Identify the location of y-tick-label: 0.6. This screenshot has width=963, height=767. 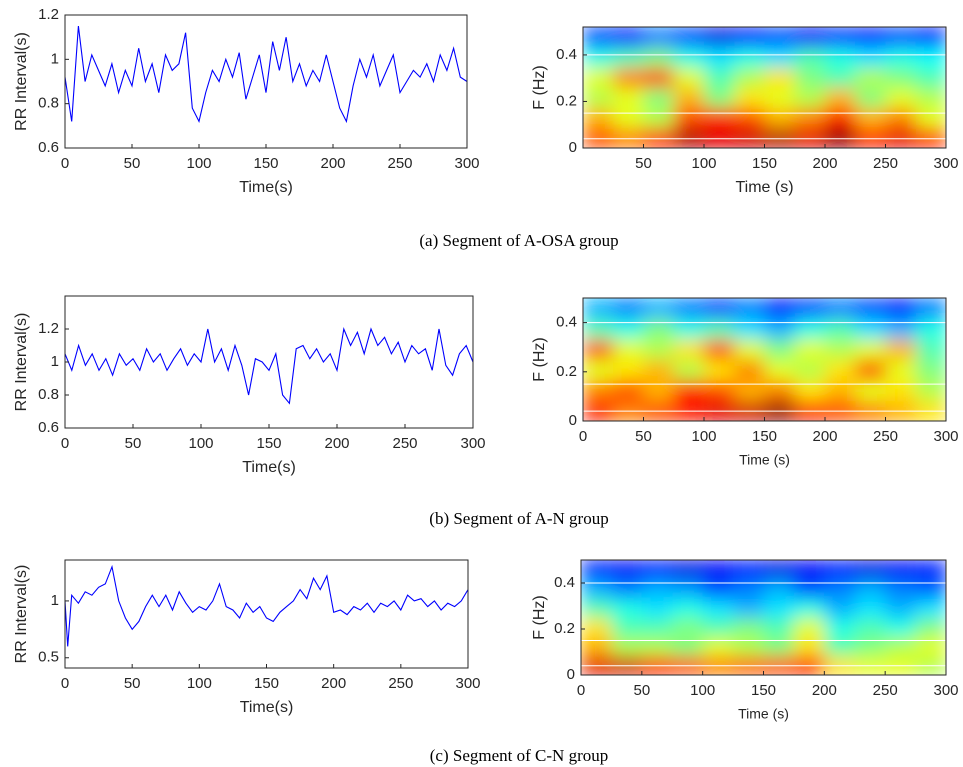
(48, 427).